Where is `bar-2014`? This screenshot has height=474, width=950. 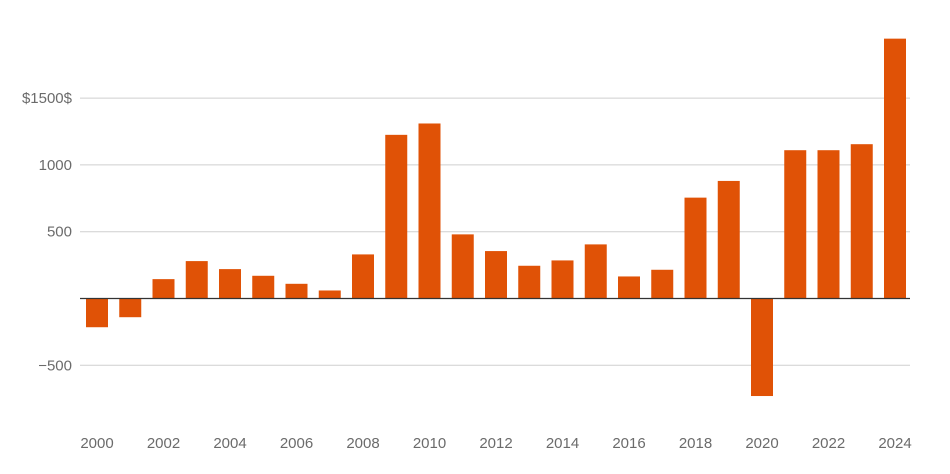
bar-2014 is located at coordinates (562, 279).